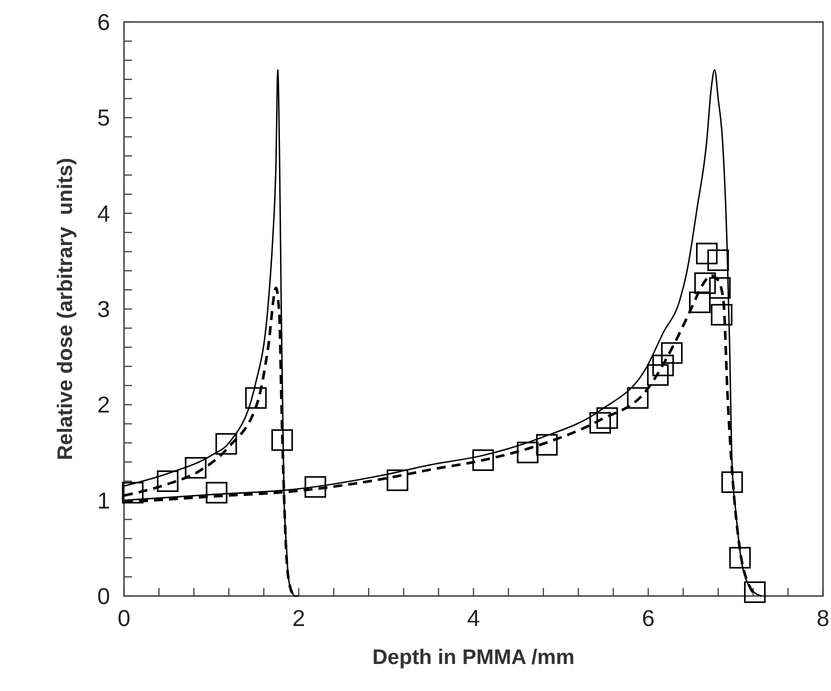 The width and height of the screenshot is (831, 691). What do you see at coordinates (103, 596) in the screenshot?
I see `y-tick-label: 0` at bounding box center [103, 596].